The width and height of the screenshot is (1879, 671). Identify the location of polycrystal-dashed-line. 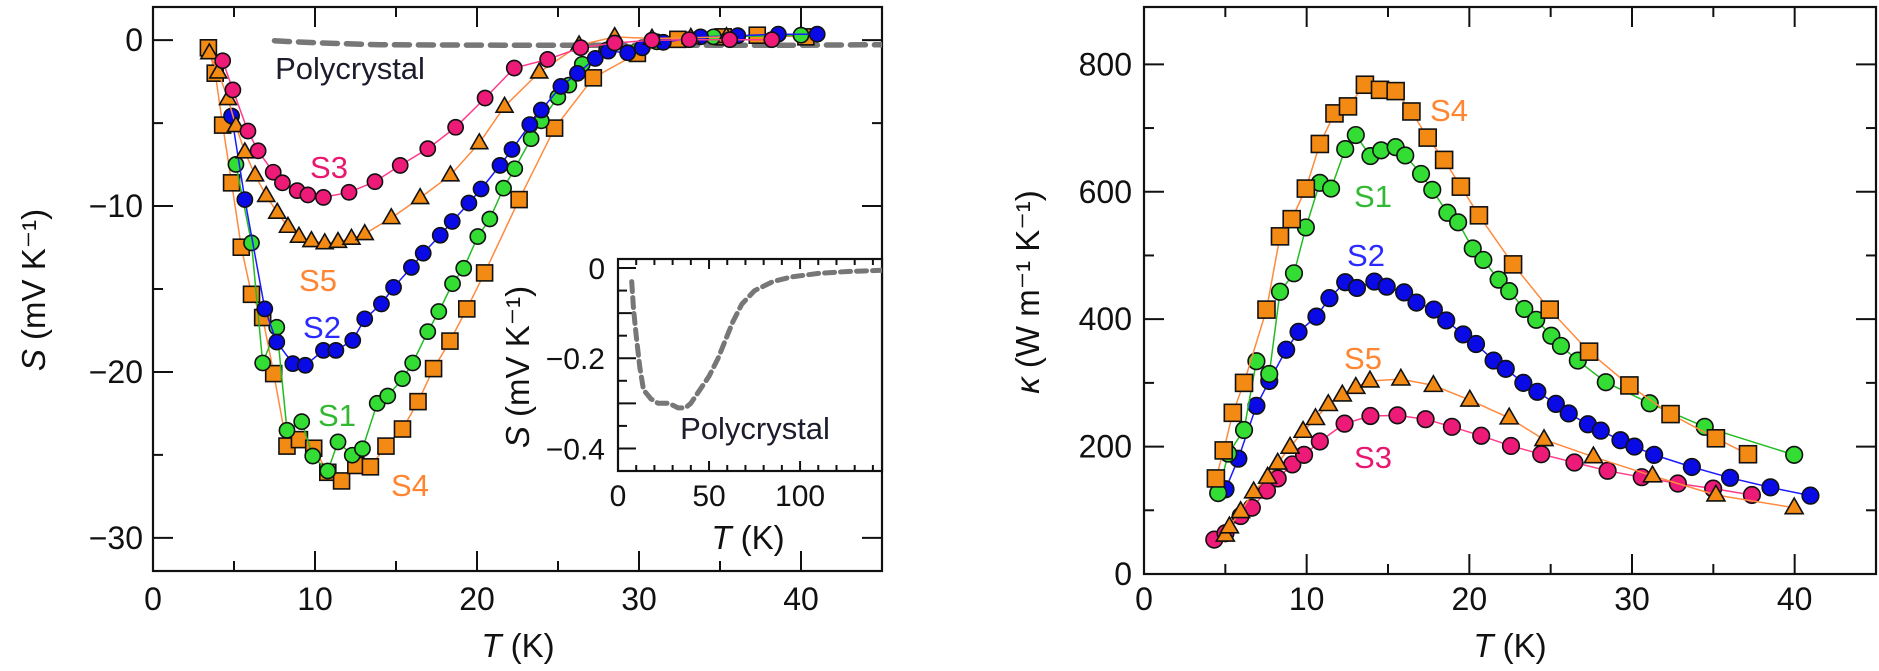
(755, 339).